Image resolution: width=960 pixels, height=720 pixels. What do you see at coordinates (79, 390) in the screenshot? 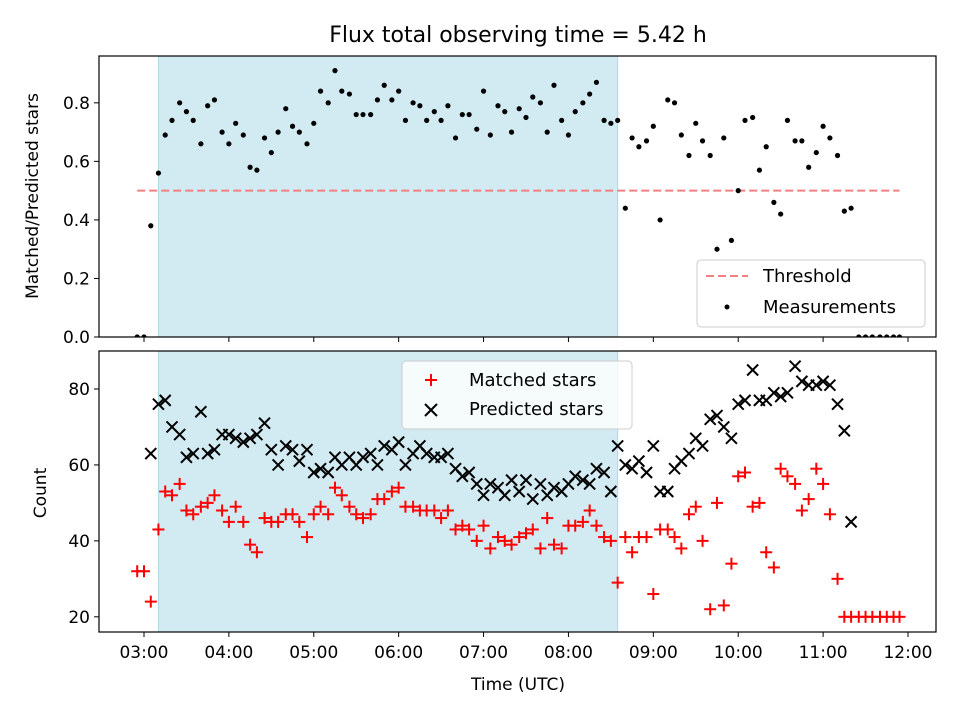
I see `y-tick-label: 80` at bounding box center [79, 390].